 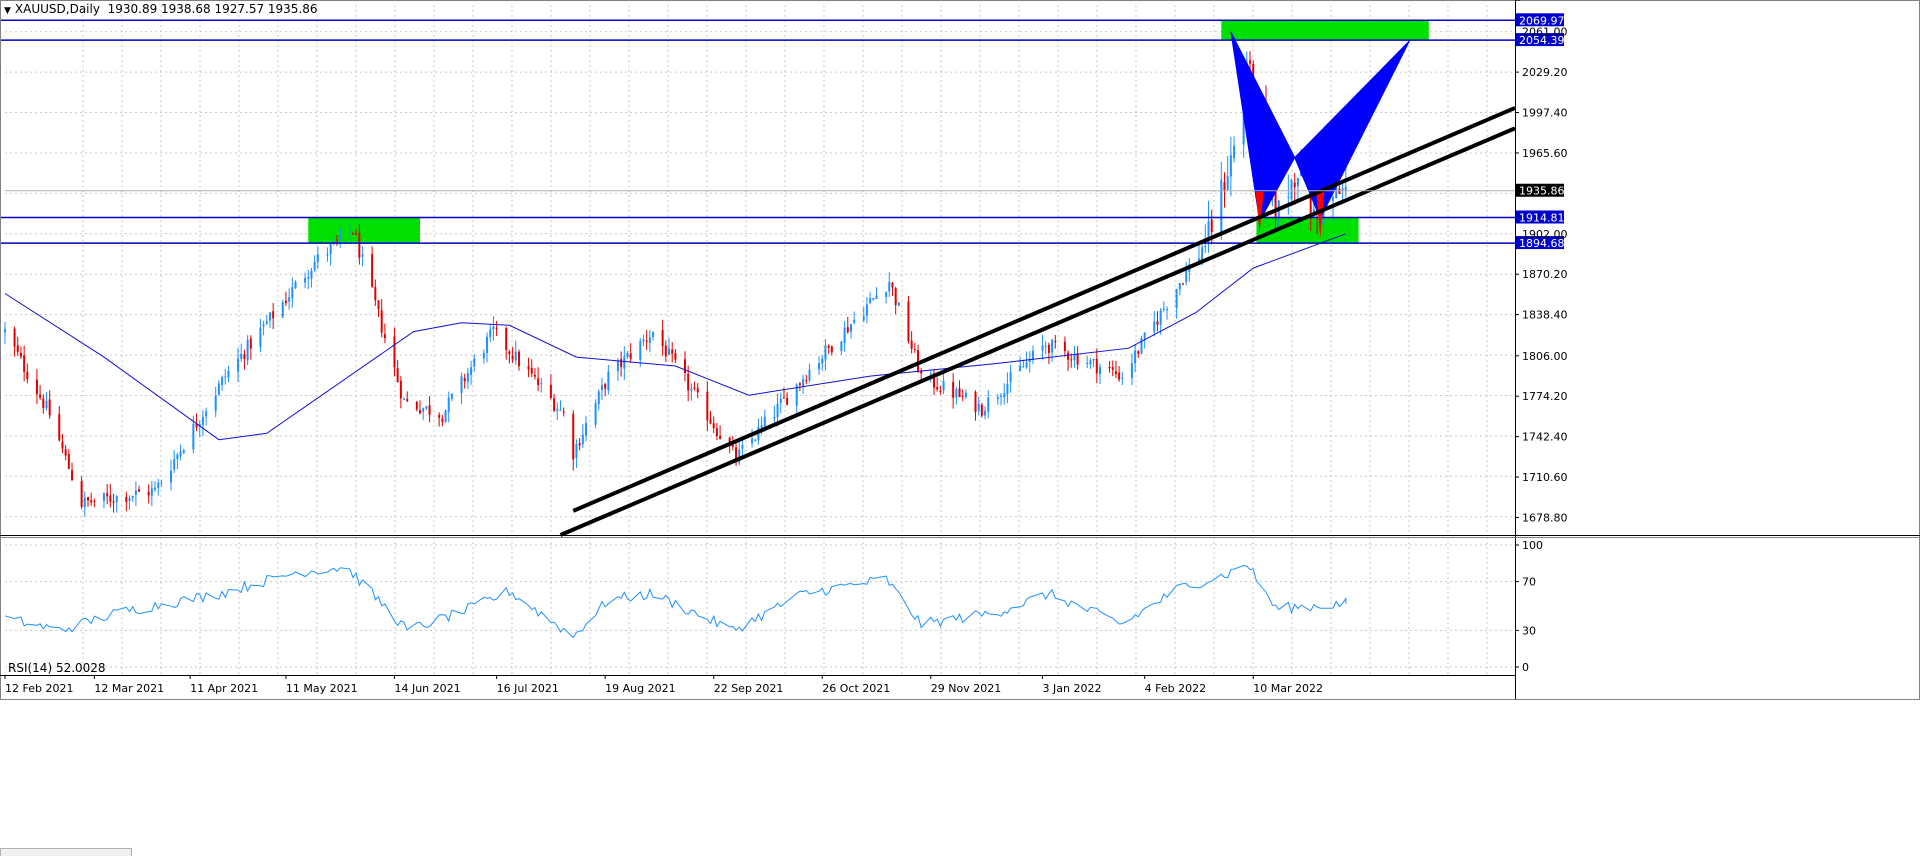 I want to click on price-tick-label: 1806.00, so click(x=1545, y=356).